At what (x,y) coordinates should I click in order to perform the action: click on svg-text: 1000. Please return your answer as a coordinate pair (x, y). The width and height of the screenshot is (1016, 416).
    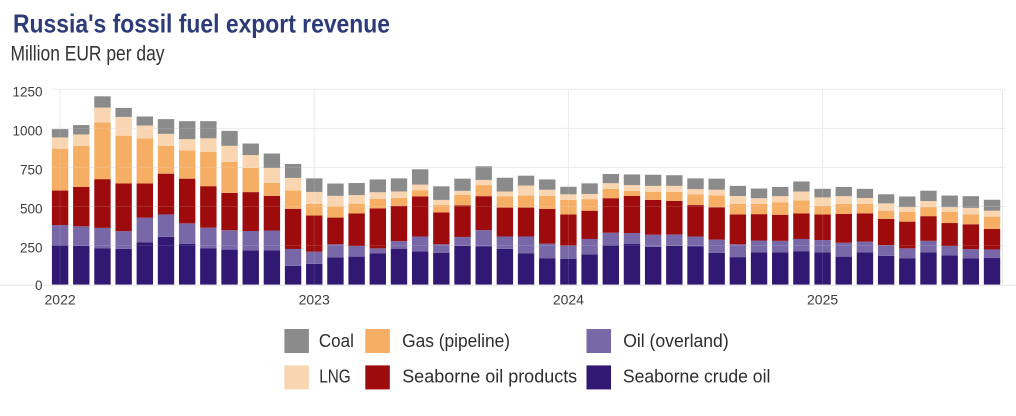
    Looking at the image, I should click on (27, 130).